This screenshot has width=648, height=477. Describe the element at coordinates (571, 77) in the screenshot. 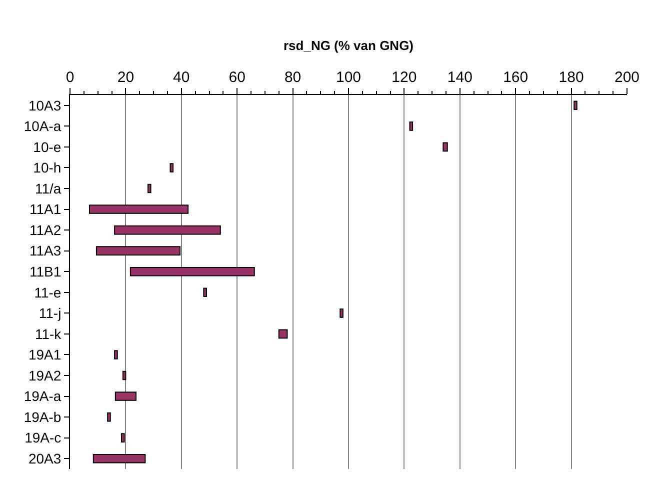

I see `x-tick-label: 180` at that location.